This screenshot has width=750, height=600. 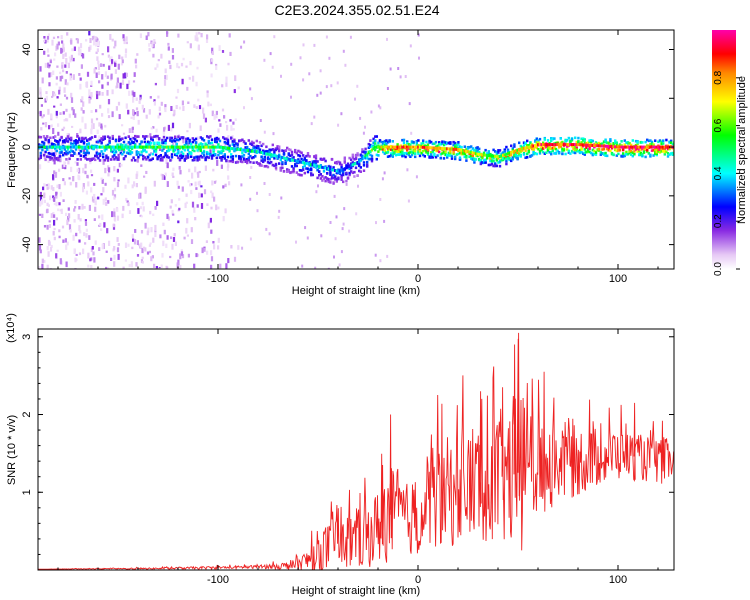 What do you see at coordinates (718, 125) in the screenshot?
I see `colorbar-tick-label: 0.6` at bounding box center [718, 125].